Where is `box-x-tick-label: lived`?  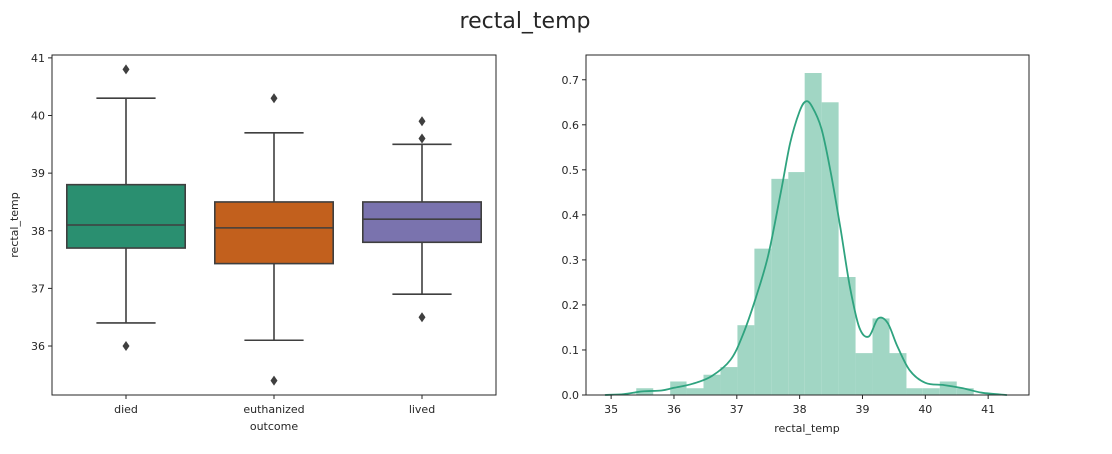
box-x-tick-label: lived is located at coordinates (422, 409).